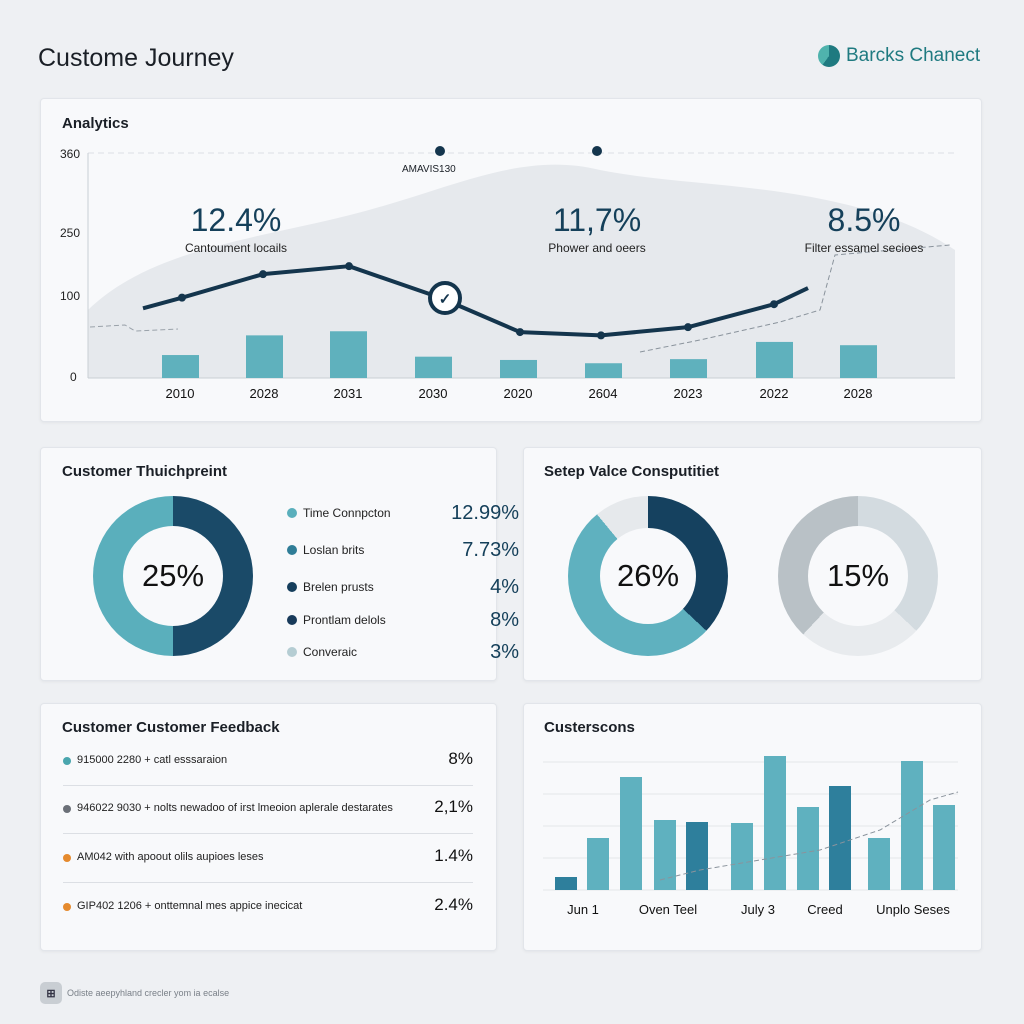 The image size is (1024, 1024). I want to click on feedback-title: Customer Customer Feedback, so click(171, 727).